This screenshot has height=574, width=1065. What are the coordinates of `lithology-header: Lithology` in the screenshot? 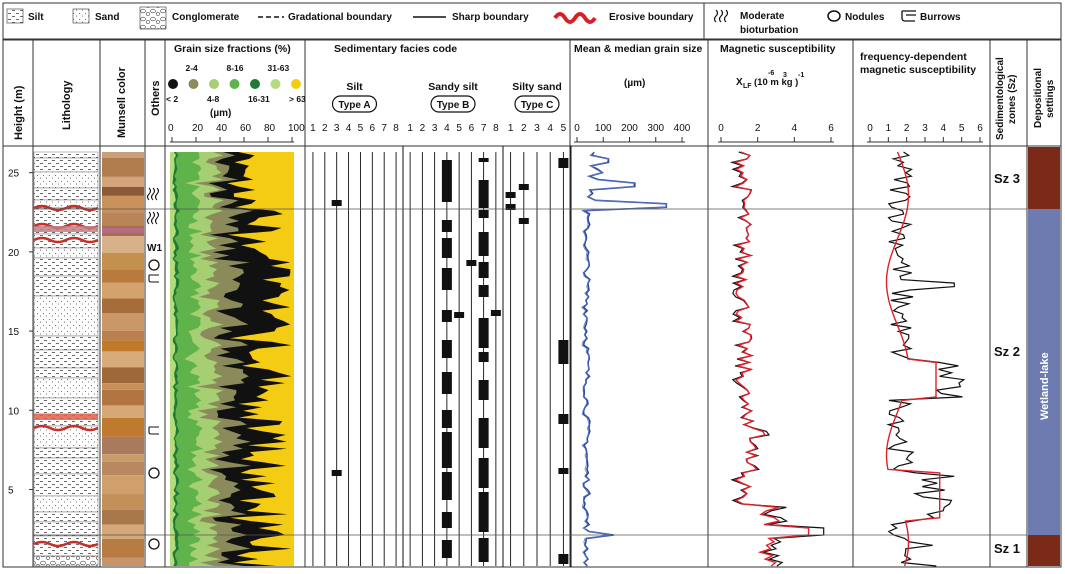 It's located at (67, 105).